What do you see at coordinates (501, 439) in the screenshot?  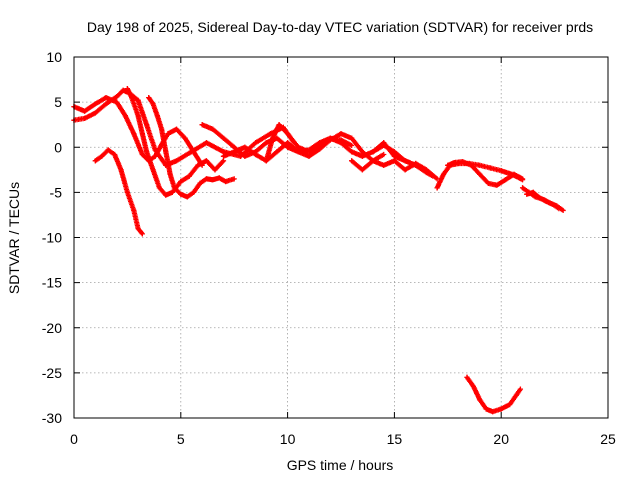 I see `x-tick-label: 20` at bounding box center [501, 439].